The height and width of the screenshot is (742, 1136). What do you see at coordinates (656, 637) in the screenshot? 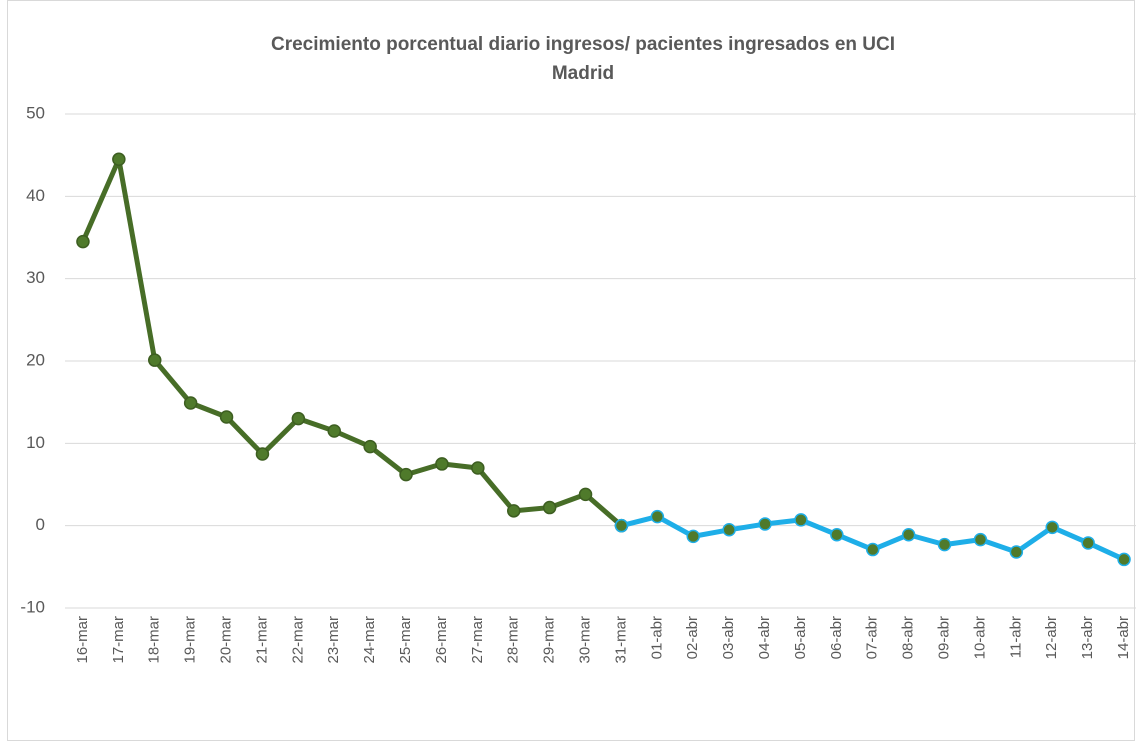
I see `x-tick-label: 01-abr` at bounding box center [656, 637].